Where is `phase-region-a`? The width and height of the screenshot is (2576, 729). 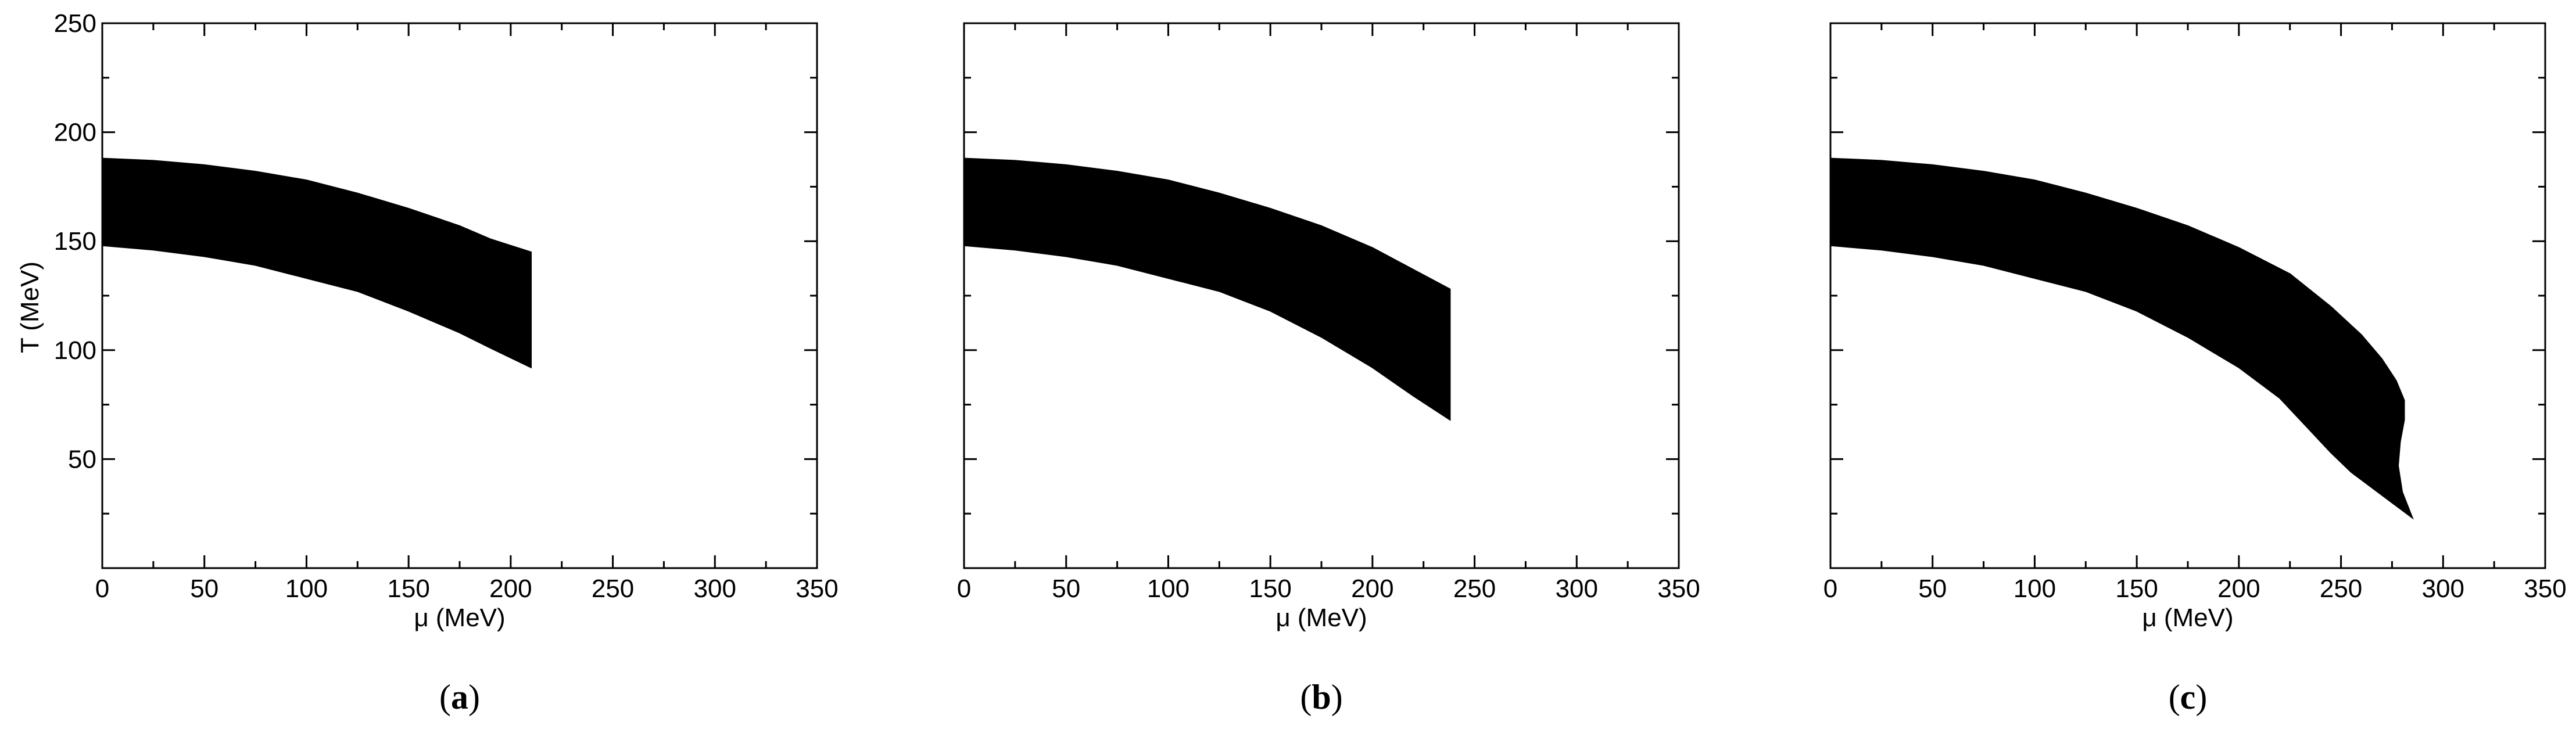
phase-region-a is located at coordinates (317, 263).